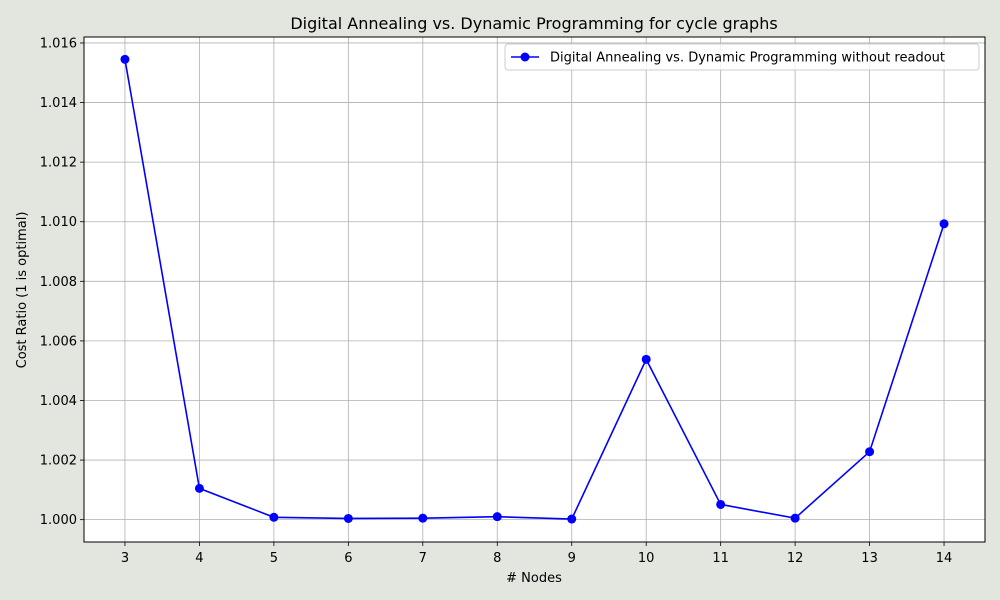  I want to click on x-tick-label: 11, so click(720, 558).